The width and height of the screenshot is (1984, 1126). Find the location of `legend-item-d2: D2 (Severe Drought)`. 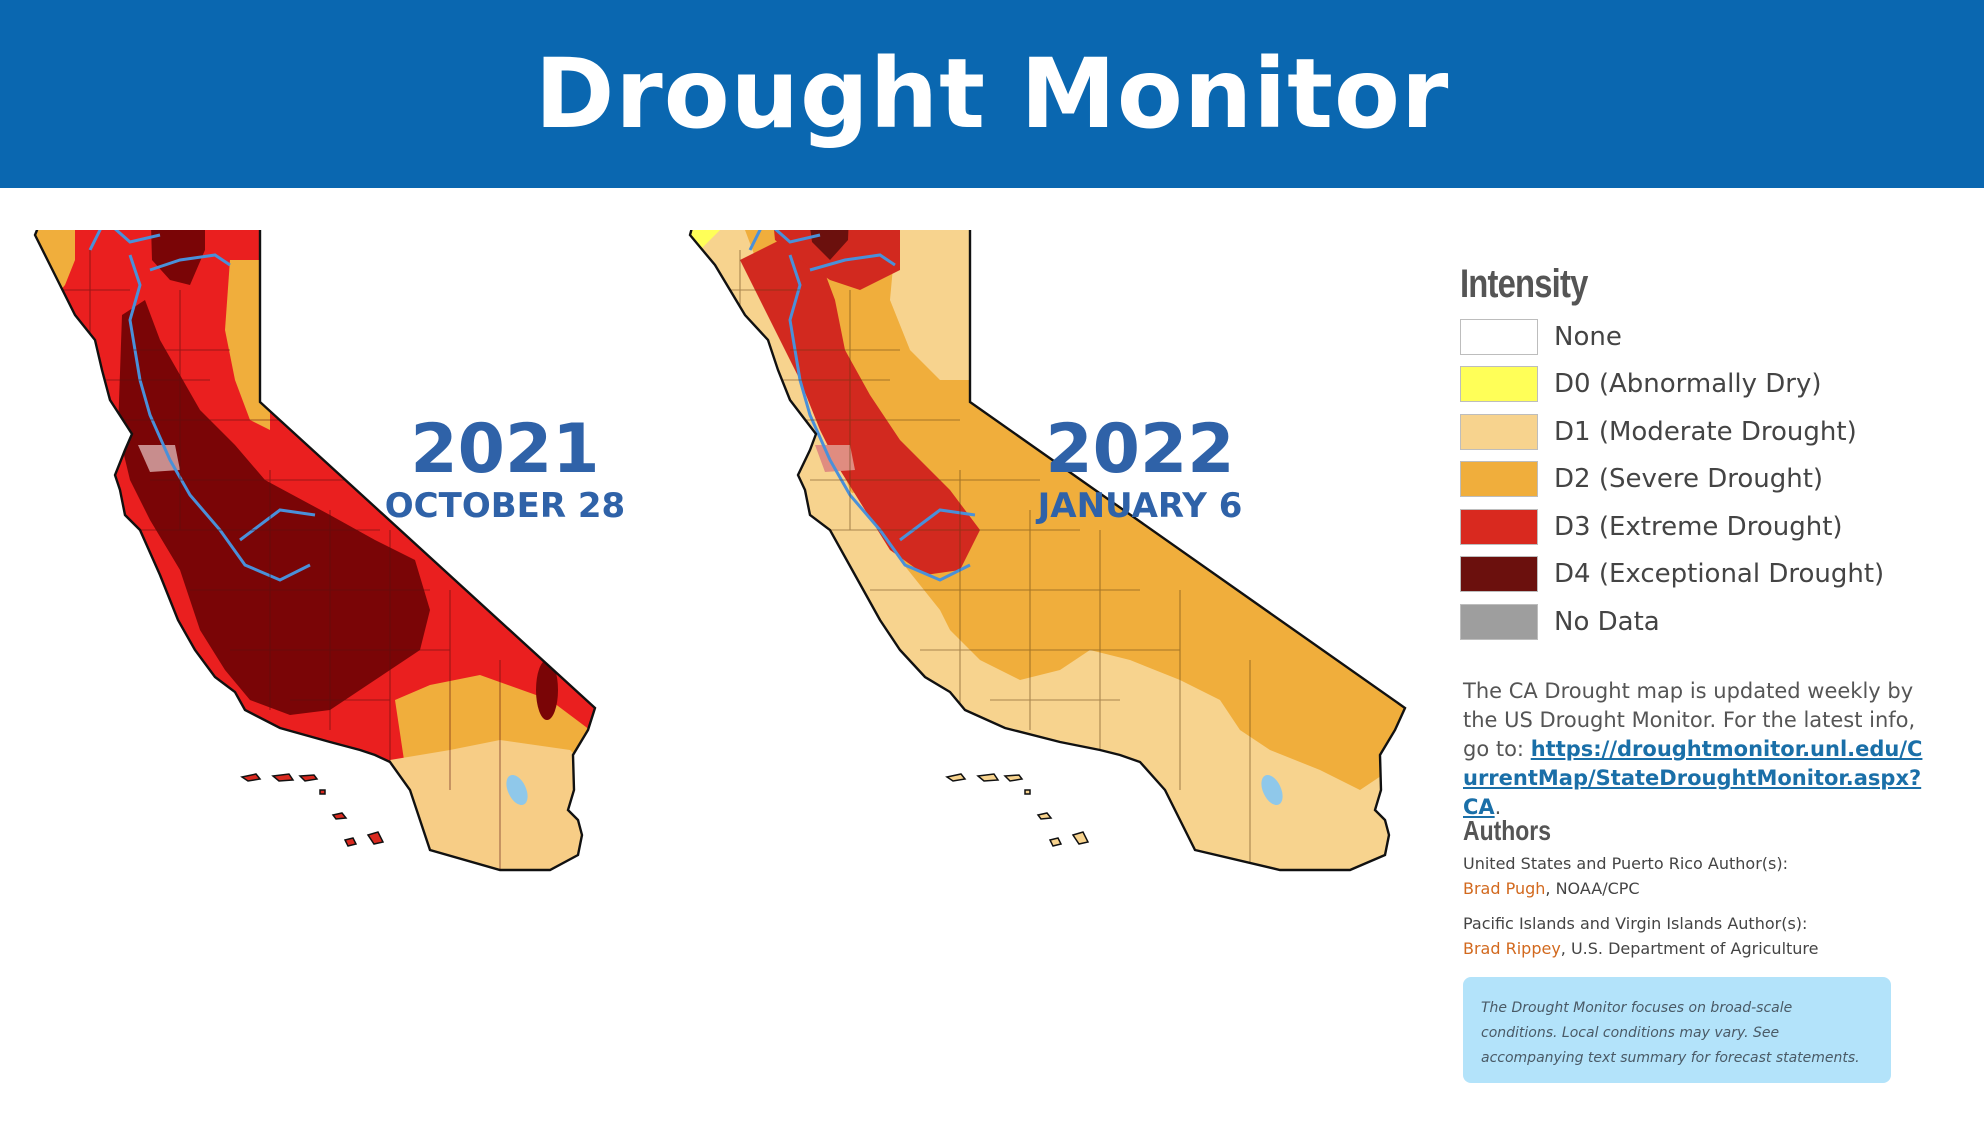

legend-item-d2: D2 (Severe Drought) is located at coordinates (1700, 480).